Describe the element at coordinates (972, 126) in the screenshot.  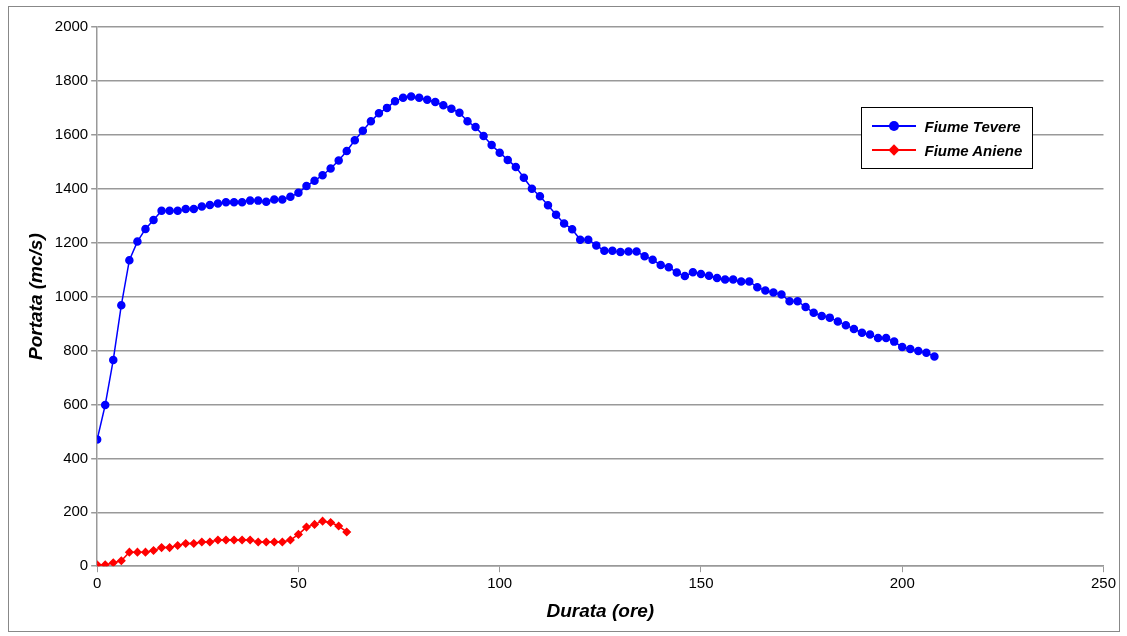
I see `legend-label: Fiume Tevere` at that location.